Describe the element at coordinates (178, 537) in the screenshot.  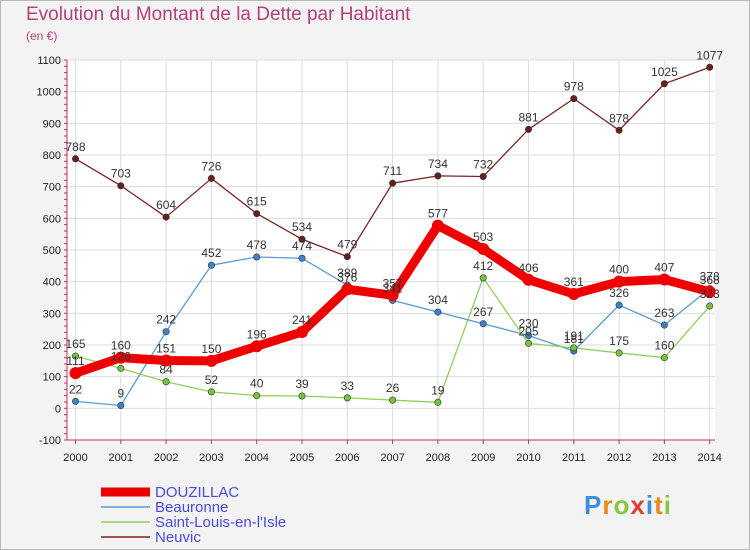
I see `legend-label: Neuvic` at that location.